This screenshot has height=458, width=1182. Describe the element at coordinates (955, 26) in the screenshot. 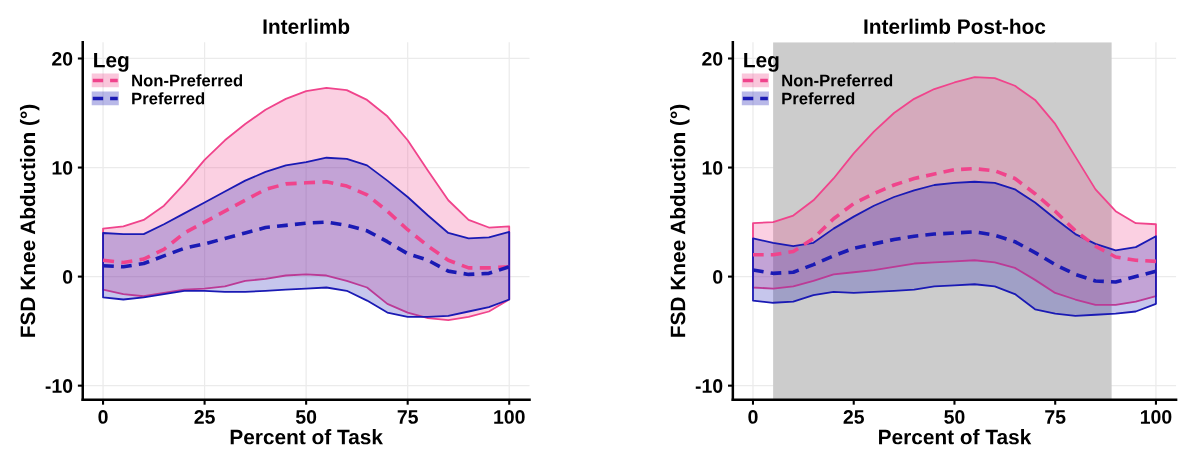

I see `chart-title: Interlimb Post-hoc` at that location.